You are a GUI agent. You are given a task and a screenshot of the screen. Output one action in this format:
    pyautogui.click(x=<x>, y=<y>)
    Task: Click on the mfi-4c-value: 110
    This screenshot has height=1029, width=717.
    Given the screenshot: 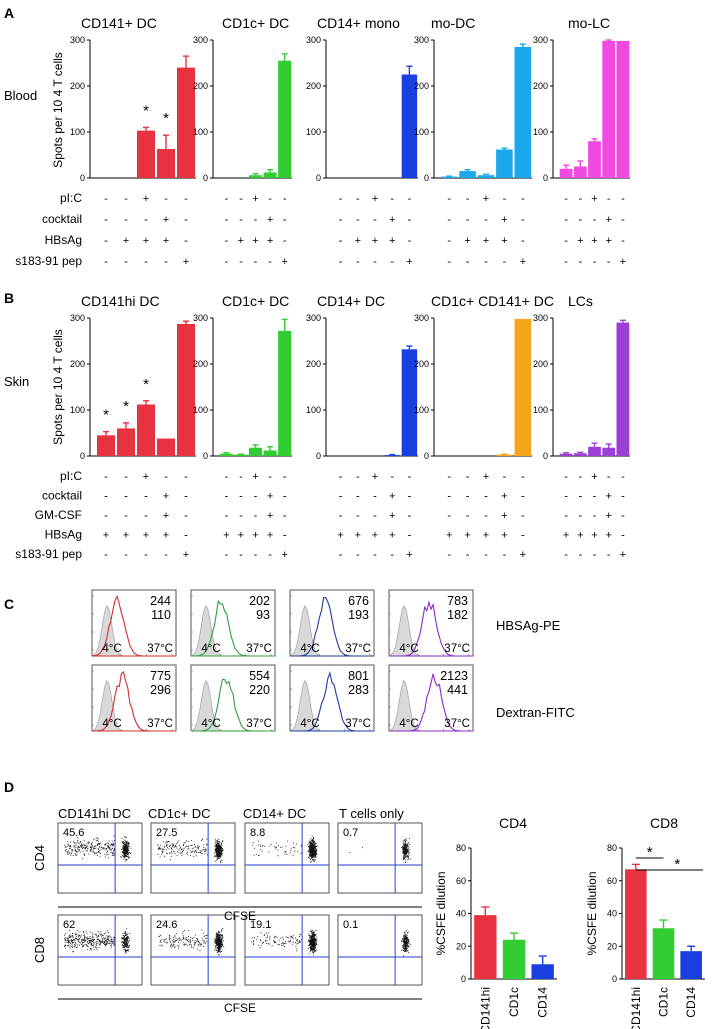 What is the action you would take?
    pyautogui.click(x=161, y=615)
    